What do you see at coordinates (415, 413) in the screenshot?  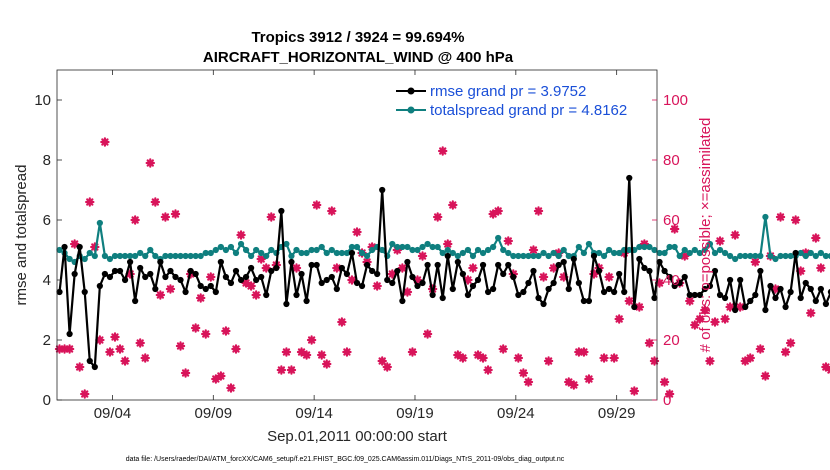 I see `x-tick-label: 09/19` at bounding box center [415, 413].